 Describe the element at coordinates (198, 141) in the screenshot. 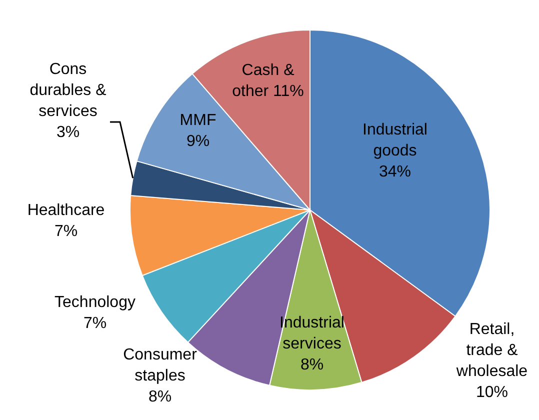

I see `data-label: 9%` at that location.